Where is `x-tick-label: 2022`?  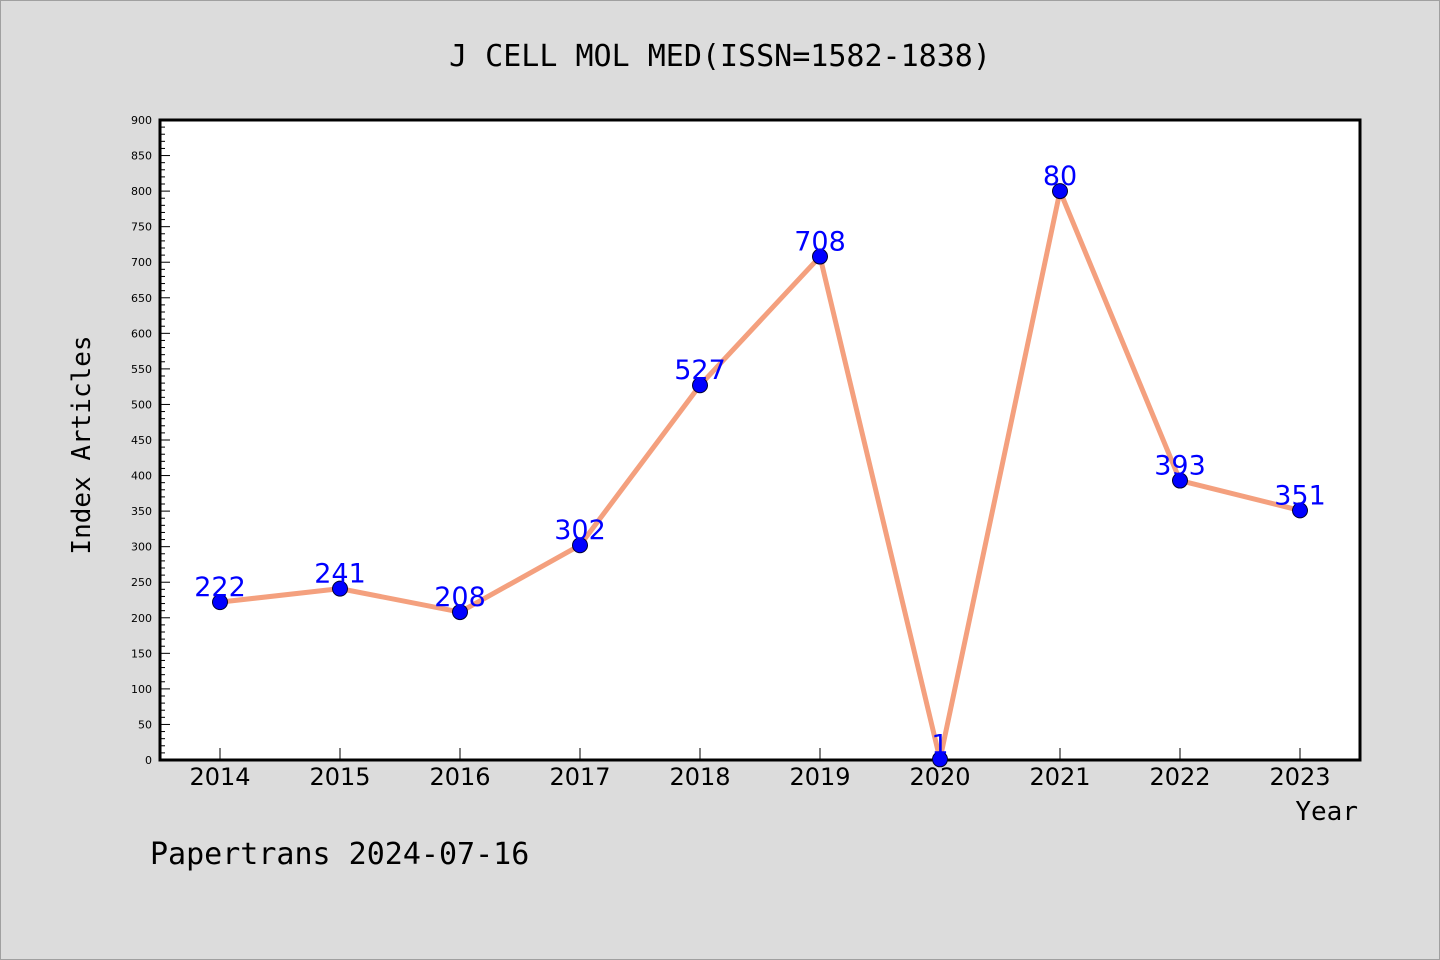
x-tick-label: 2022 is located at coordinates (1179, 777).